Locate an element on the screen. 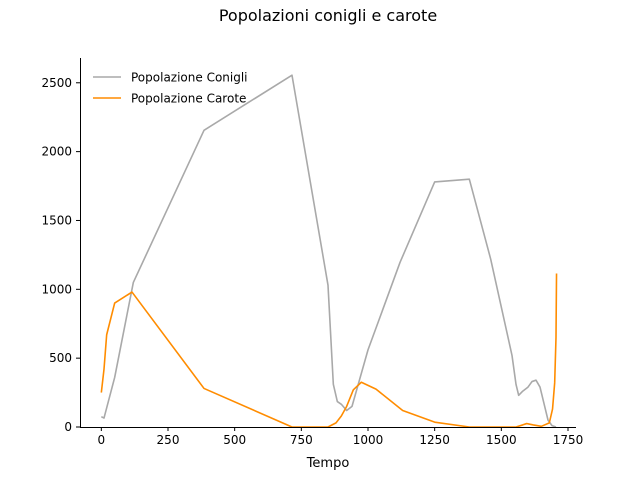  chart-title: Popolazioni conigli e carote is located at coordinates (328, 15).